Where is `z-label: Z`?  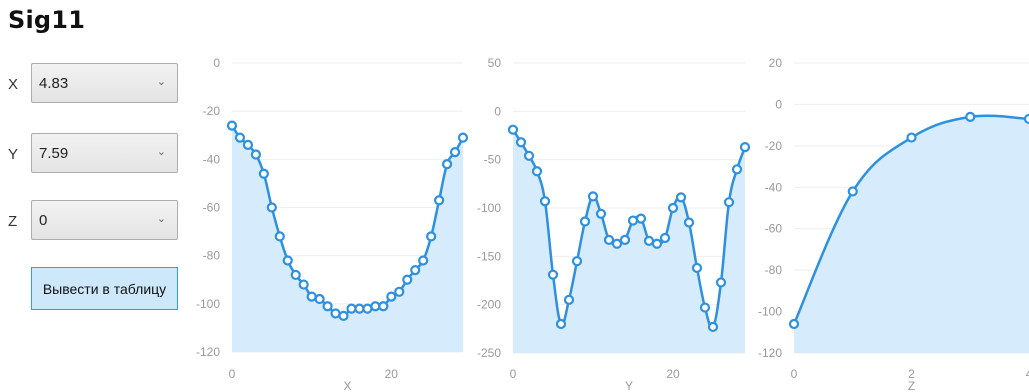 z-label: Z is located at coordinates (13, 221).